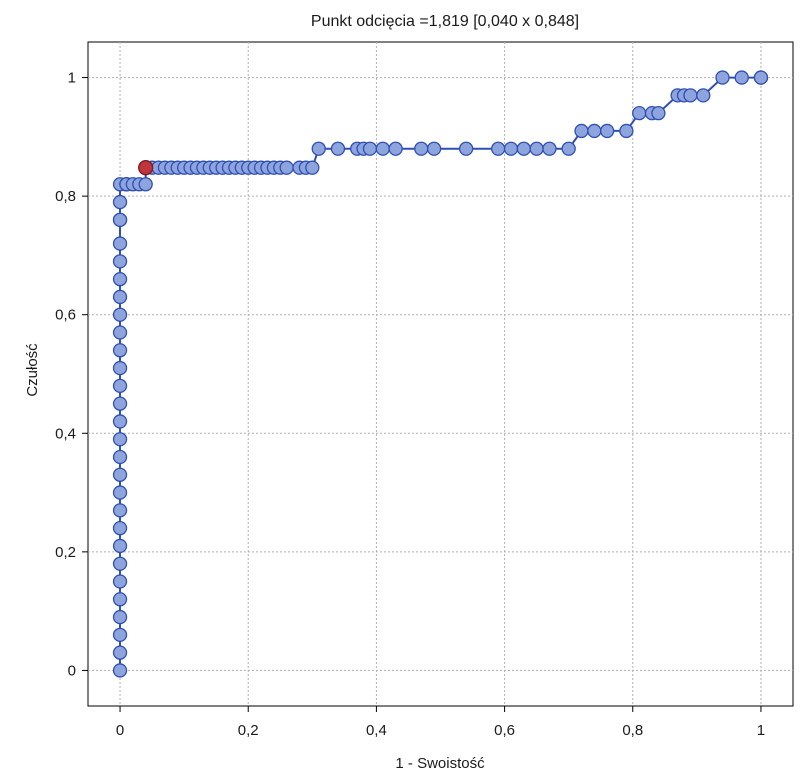 The height and width of the screenshot is (782, 800). What do you see at coordinates (761, 730) in the screenshot?
I see `x-tick-label: 1` at bounding box center [761, 730].